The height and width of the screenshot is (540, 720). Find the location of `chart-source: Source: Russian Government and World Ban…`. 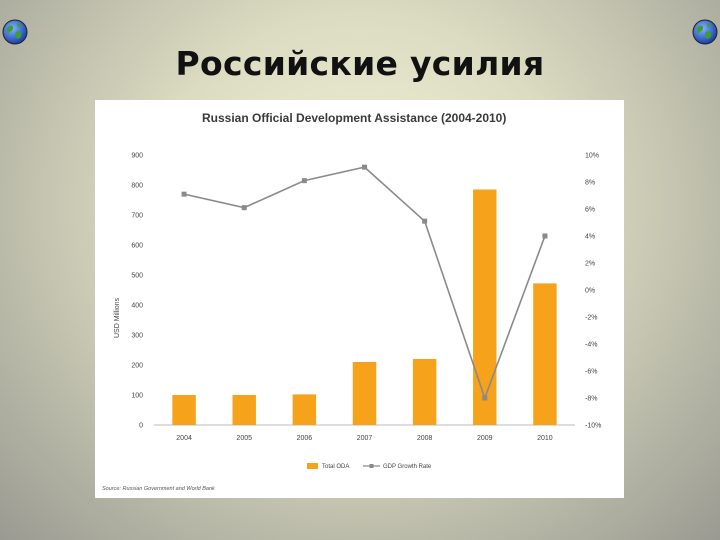

chart-source: Source: Russian Government and World Ban… is located at coordinates (158, 489).